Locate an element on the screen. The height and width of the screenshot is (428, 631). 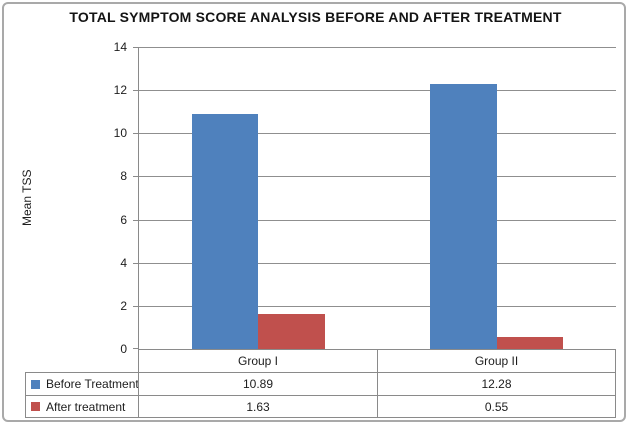
y-tick-label: 14 is located at coordinates (120, 47).